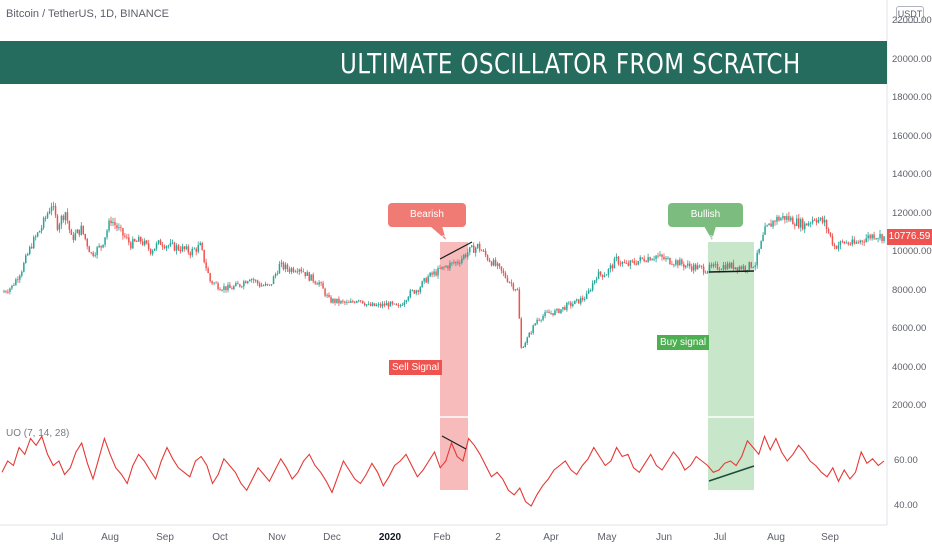 The height and width of the screenshot is (550, 932). Describe the element at coordinates (910, 14) in the screenshot. I see `currency-badge: USDT` at that location.